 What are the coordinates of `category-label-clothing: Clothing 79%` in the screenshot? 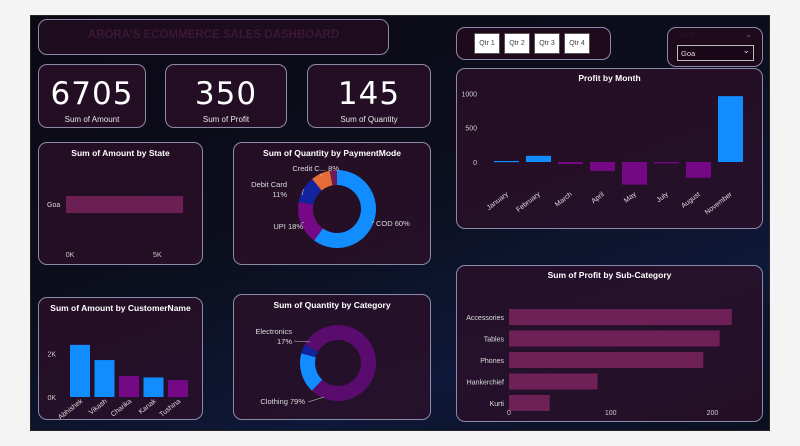 It's located at (282, 401).